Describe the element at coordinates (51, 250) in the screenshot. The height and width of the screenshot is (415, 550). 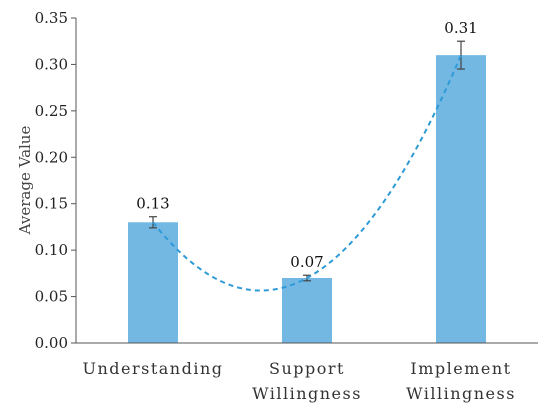
I see `y-tick-label: 0.10` at that location.